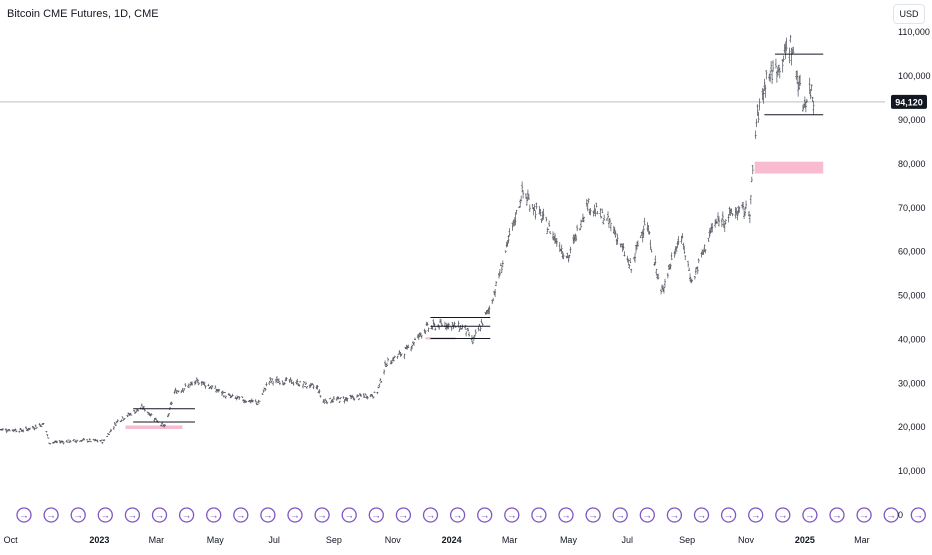  What do you see at coordinates (83, 14) in the screenshot?
I see `chart-title: Bitcoin CME Futures, 1D, CME` at bounding box center [83, 14].